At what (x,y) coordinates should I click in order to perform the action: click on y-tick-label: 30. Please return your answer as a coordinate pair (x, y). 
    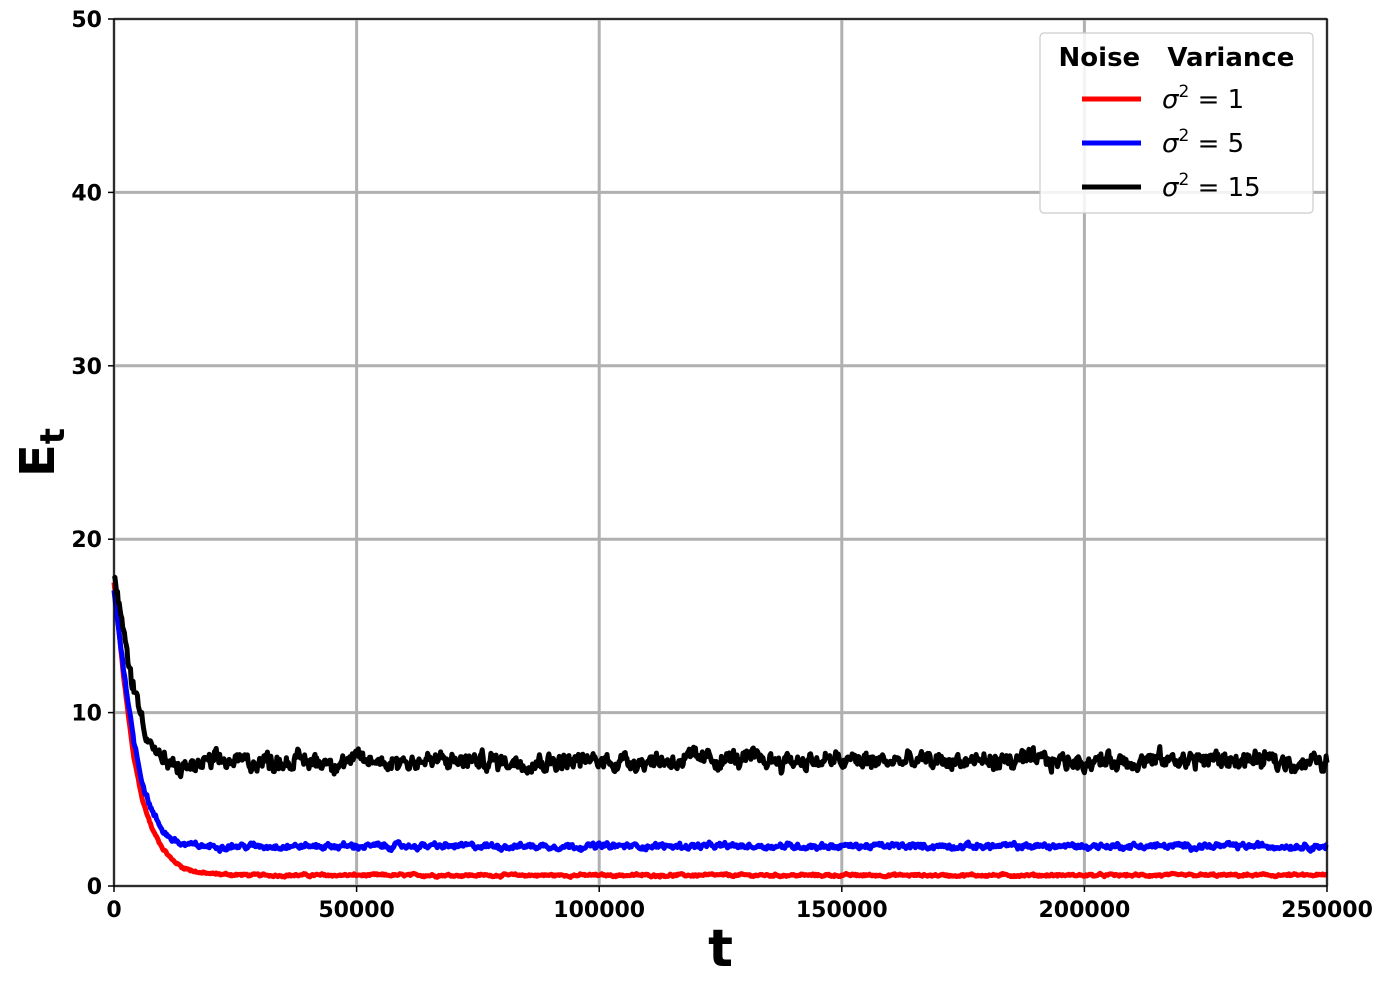
    Looking at the image, I should click on (86, 367).